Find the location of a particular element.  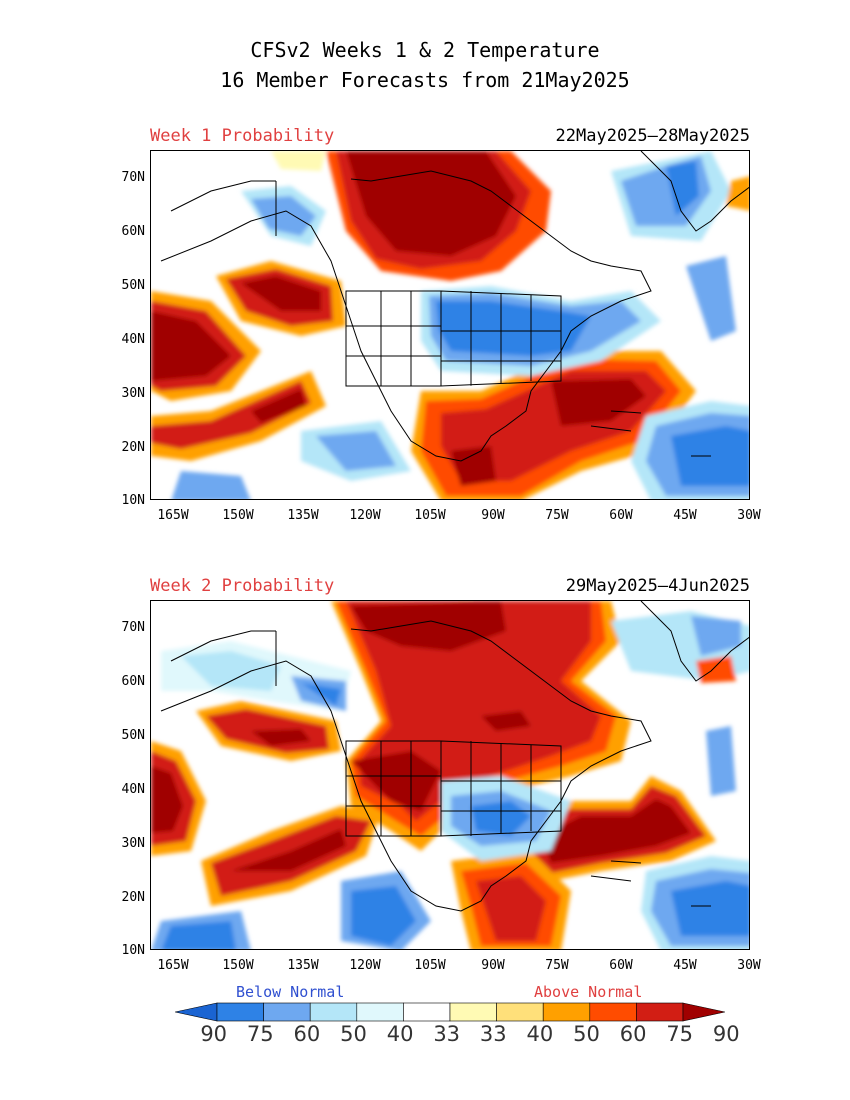

week2-dates: 29May2025—4Jun2025 is located at coordinates (657, 586).